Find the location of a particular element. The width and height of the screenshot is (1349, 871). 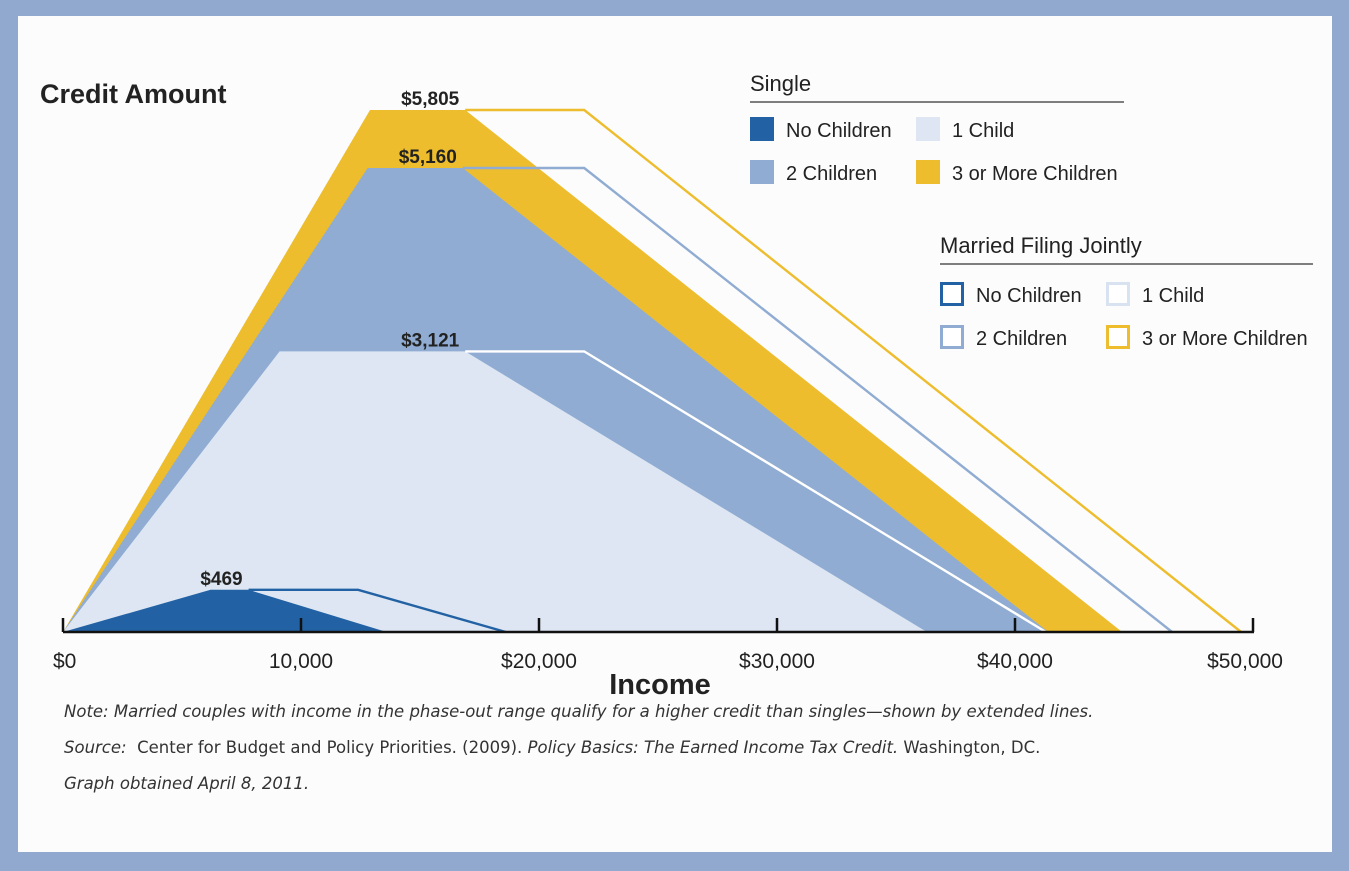

source-prefix: Source: is located at coordinates (95, 747).